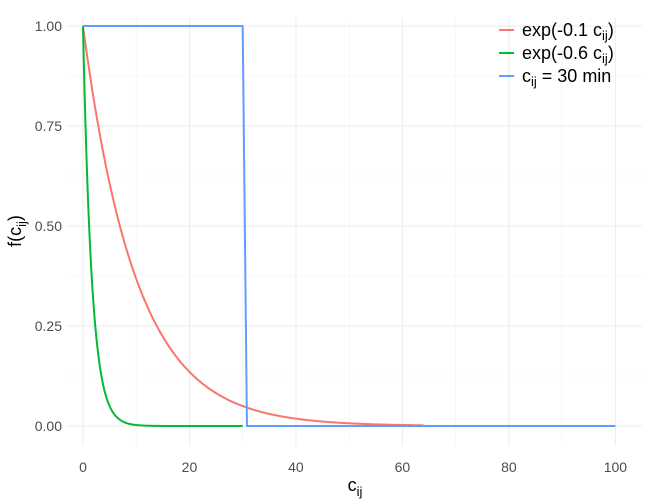  I want to click on y-axis-title-subscript: ij, so click(21, 224).